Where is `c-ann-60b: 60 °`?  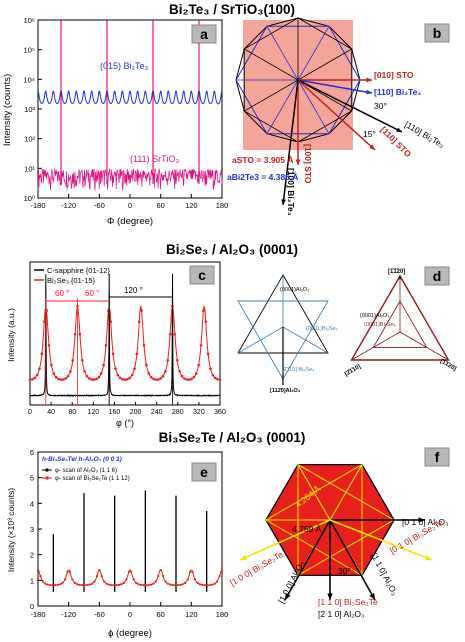
c-ann-60b: 60 ° is located at coordinates (92, 293).